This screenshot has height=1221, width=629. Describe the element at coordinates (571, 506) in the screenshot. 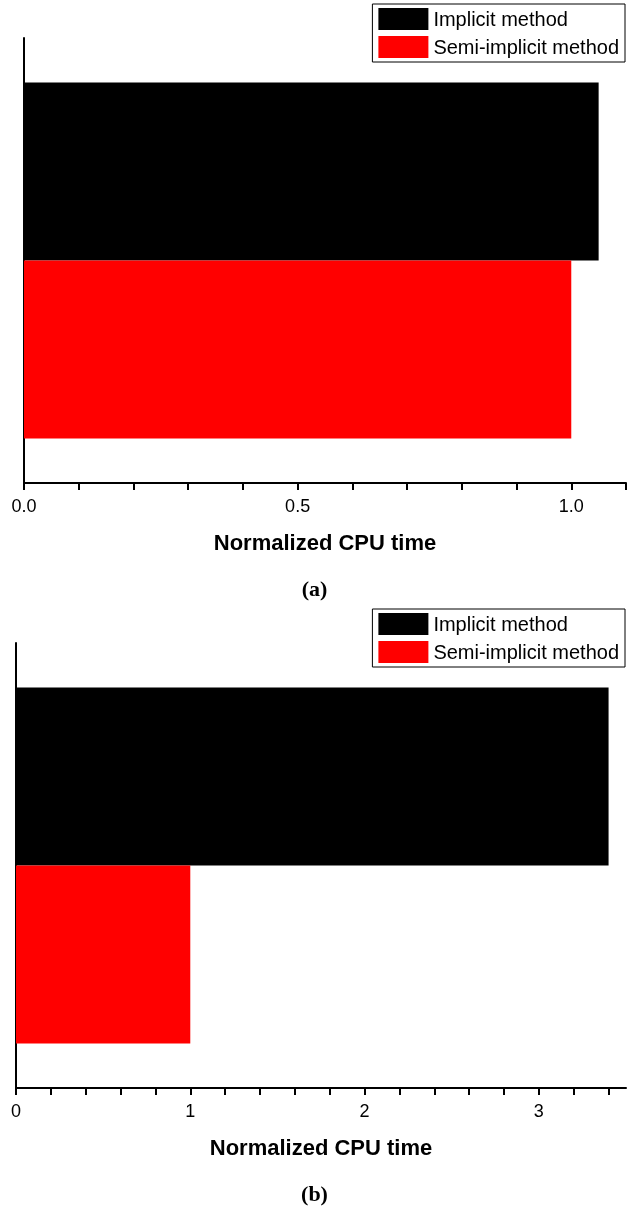

I see `x-tick-label: 1.0` at that location.